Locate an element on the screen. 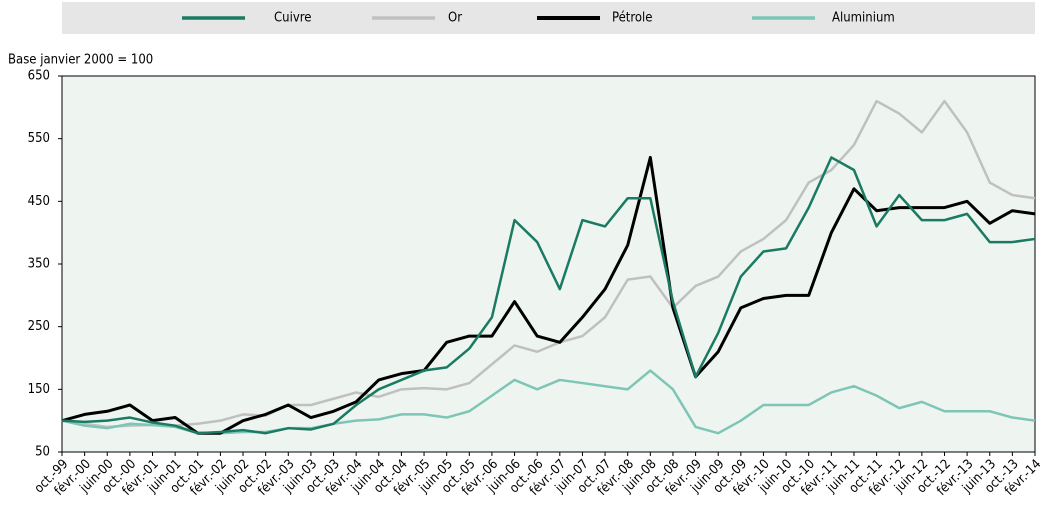 The width and height of the screenshot is (1053, 515). y-tick-label: 50 is located at coordinates (42, 452).